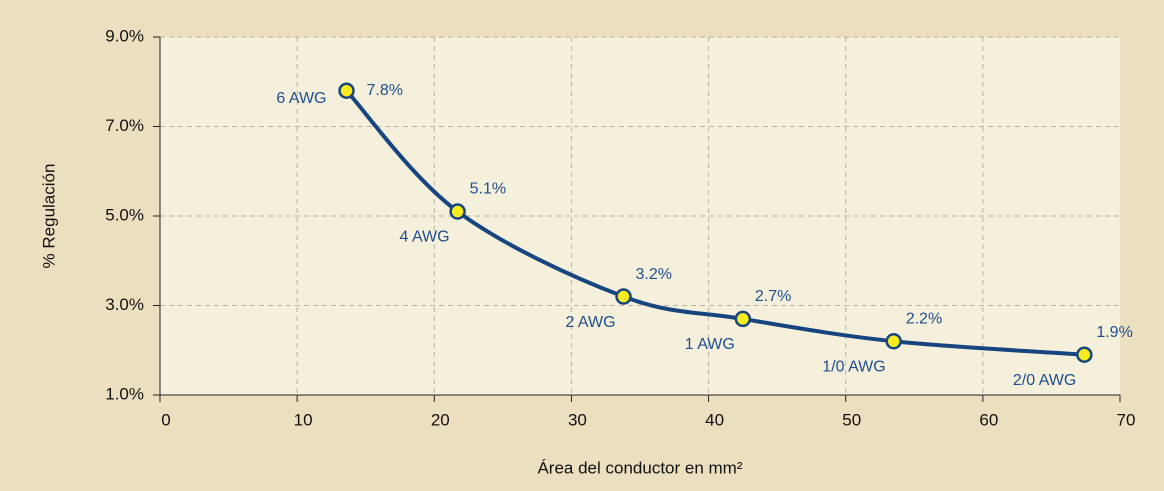  Describe the element at coordinates (1044, 380) in the screenshot. I see `point-label: 2/0 AWG` at that location.